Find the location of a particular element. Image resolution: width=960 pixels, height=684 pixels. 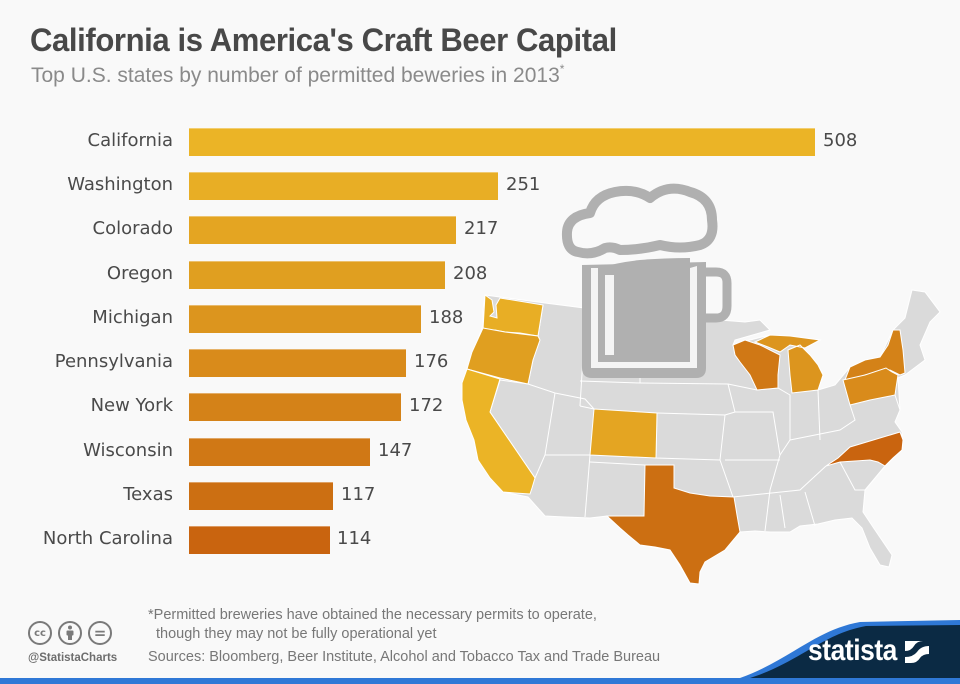

bar-row-michigan: Michigan 188 is located at coordinates (450, 319).